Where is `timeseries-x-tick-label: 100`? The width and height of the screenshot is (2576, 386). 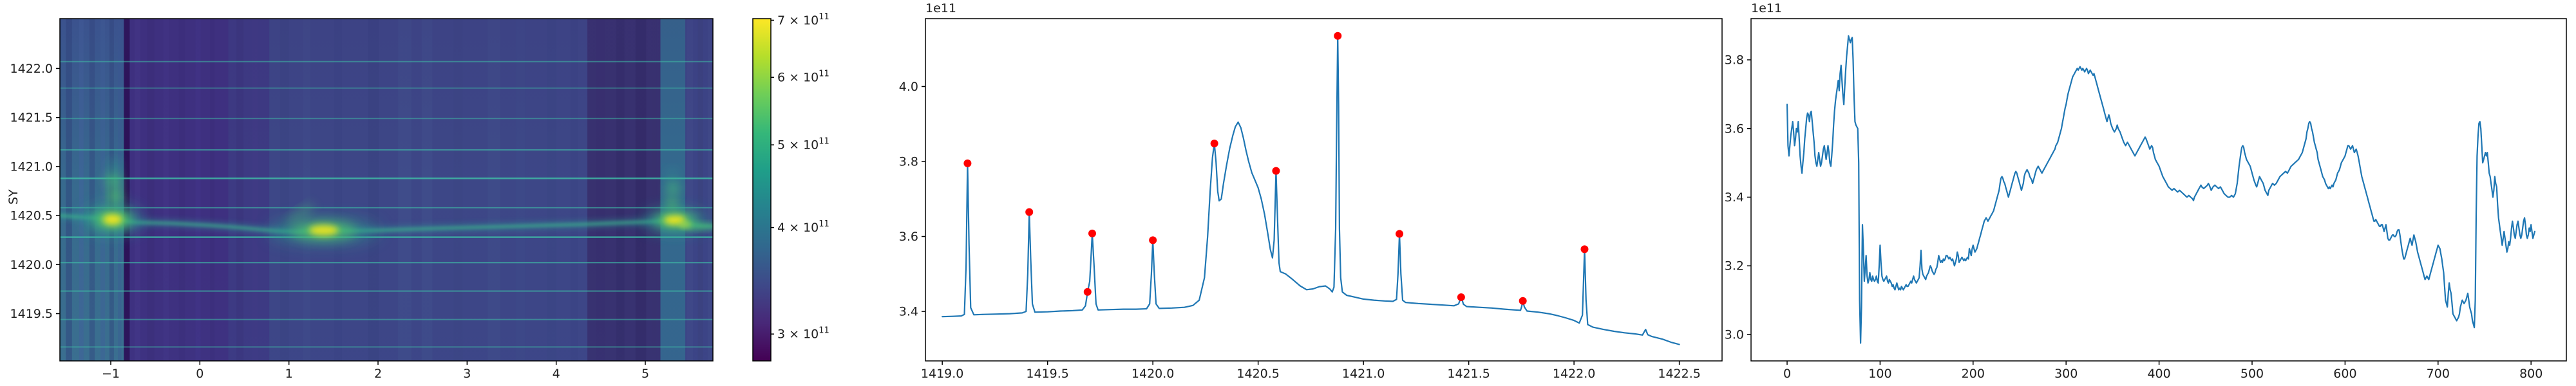
timeseries-x-tick-label: 100 is located at coordinates (1880, 374).